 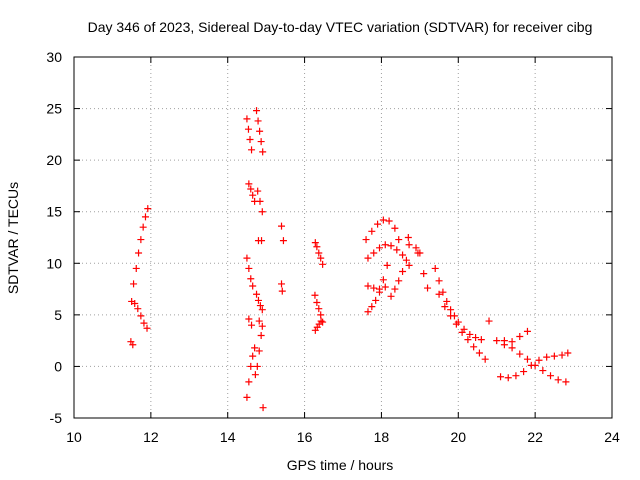 I want to click on series-s06, so click(x=252, y=192).